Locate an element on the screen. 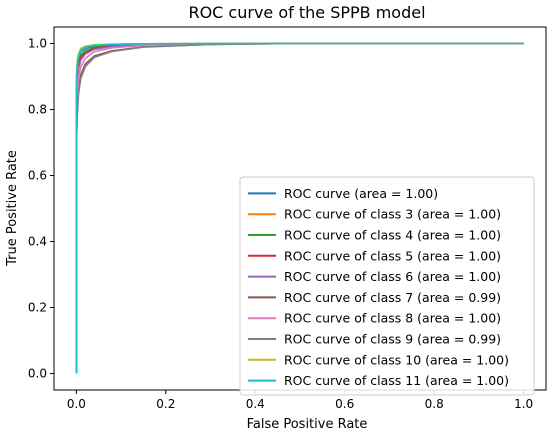  y-tick-label: 0.4 is located at coordinates (37, 242).